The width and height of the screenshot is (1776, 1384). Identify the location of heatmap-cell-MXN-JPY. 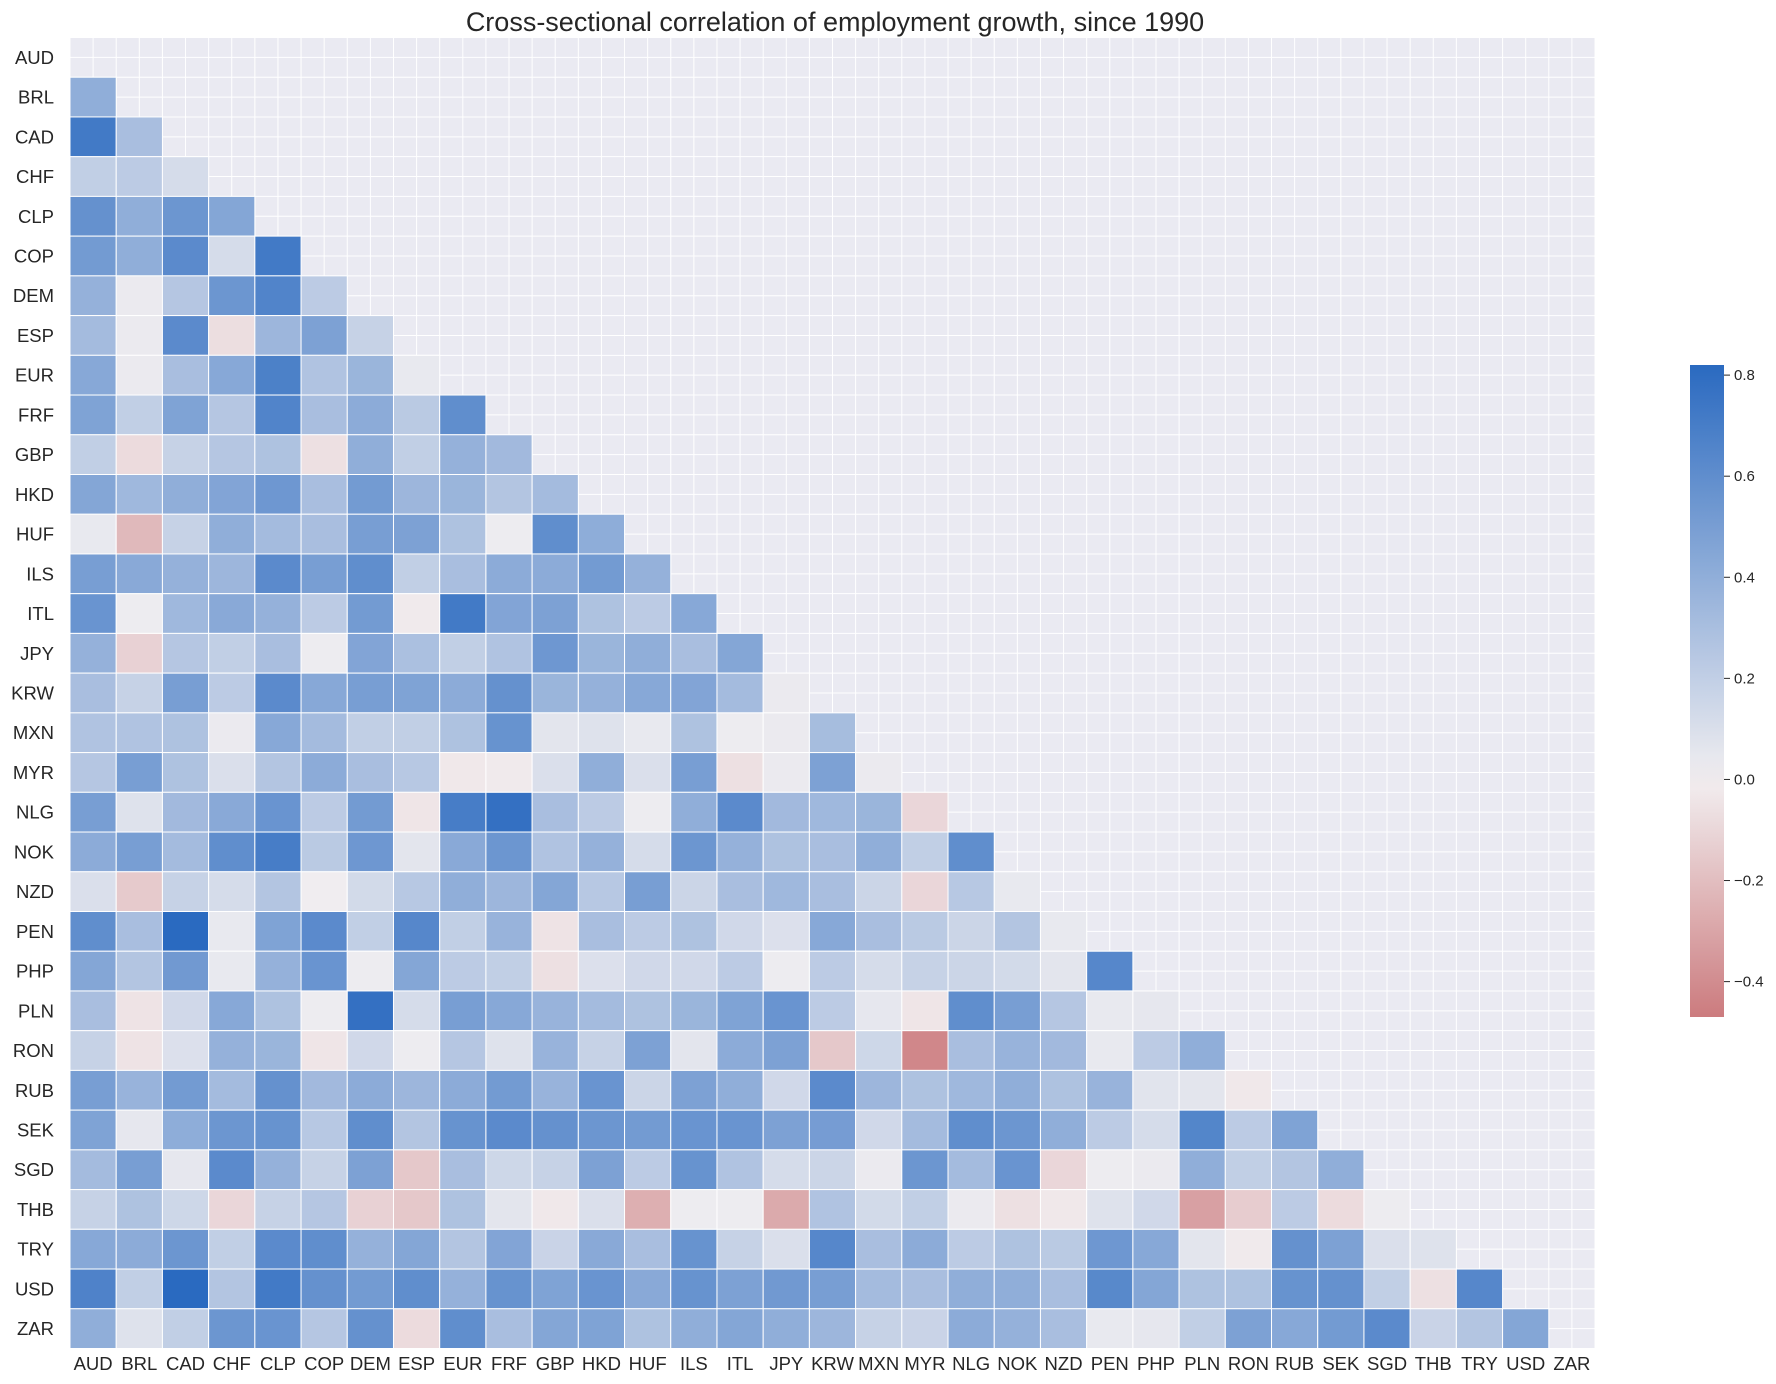
(786, 733).